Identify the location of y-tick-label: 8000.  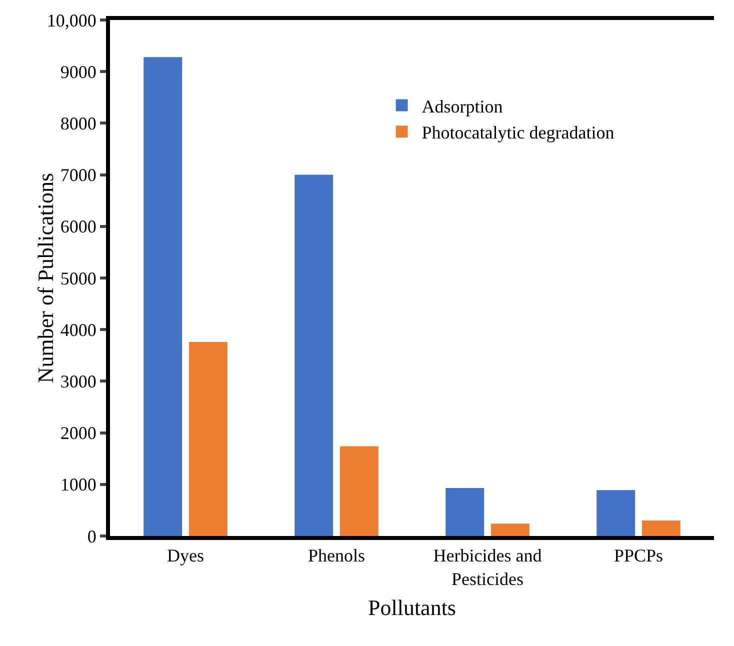
(78, 124).